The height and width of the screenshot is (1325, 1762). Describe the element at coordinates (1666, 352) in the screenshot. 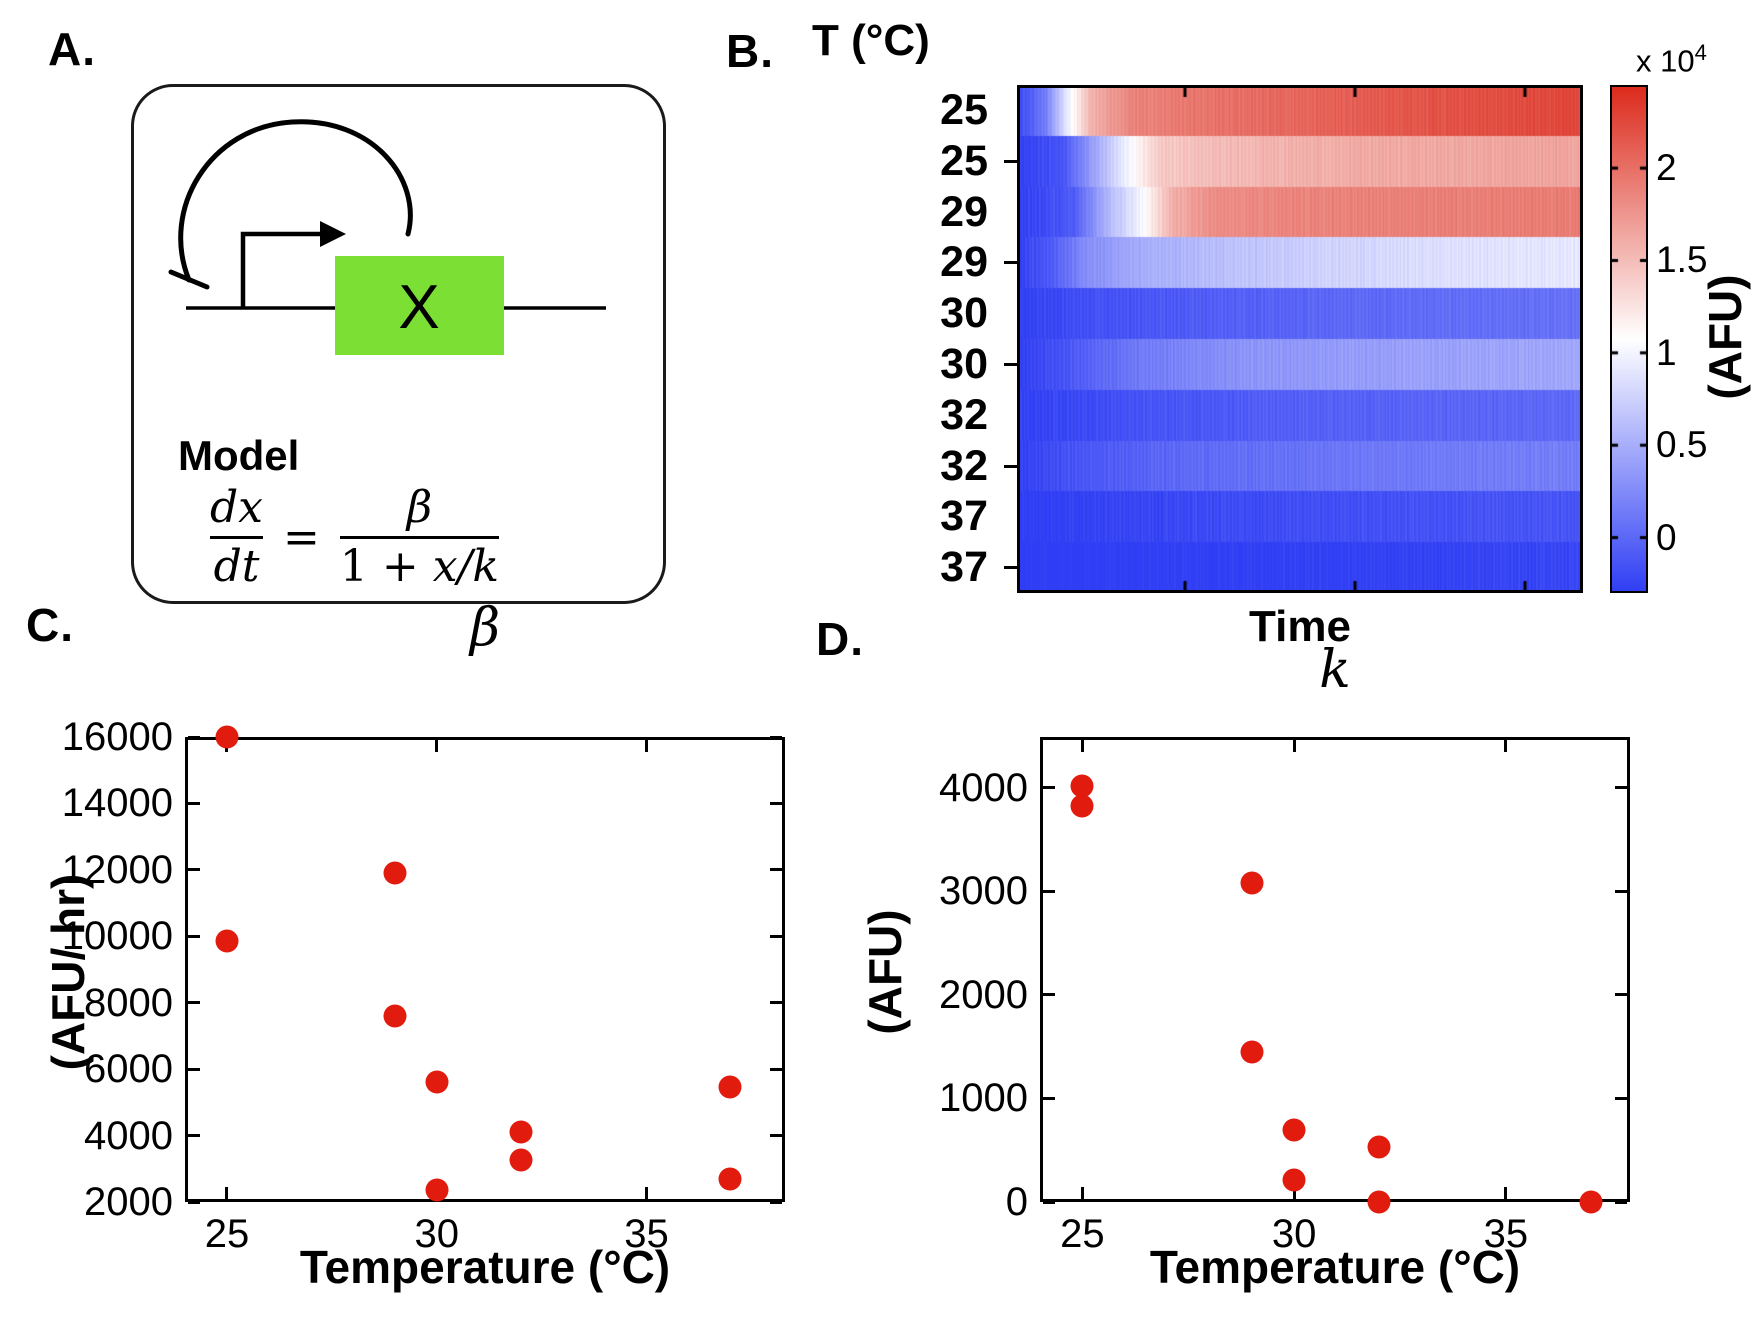

I see `colorbar-tick-label: 1` at that location.